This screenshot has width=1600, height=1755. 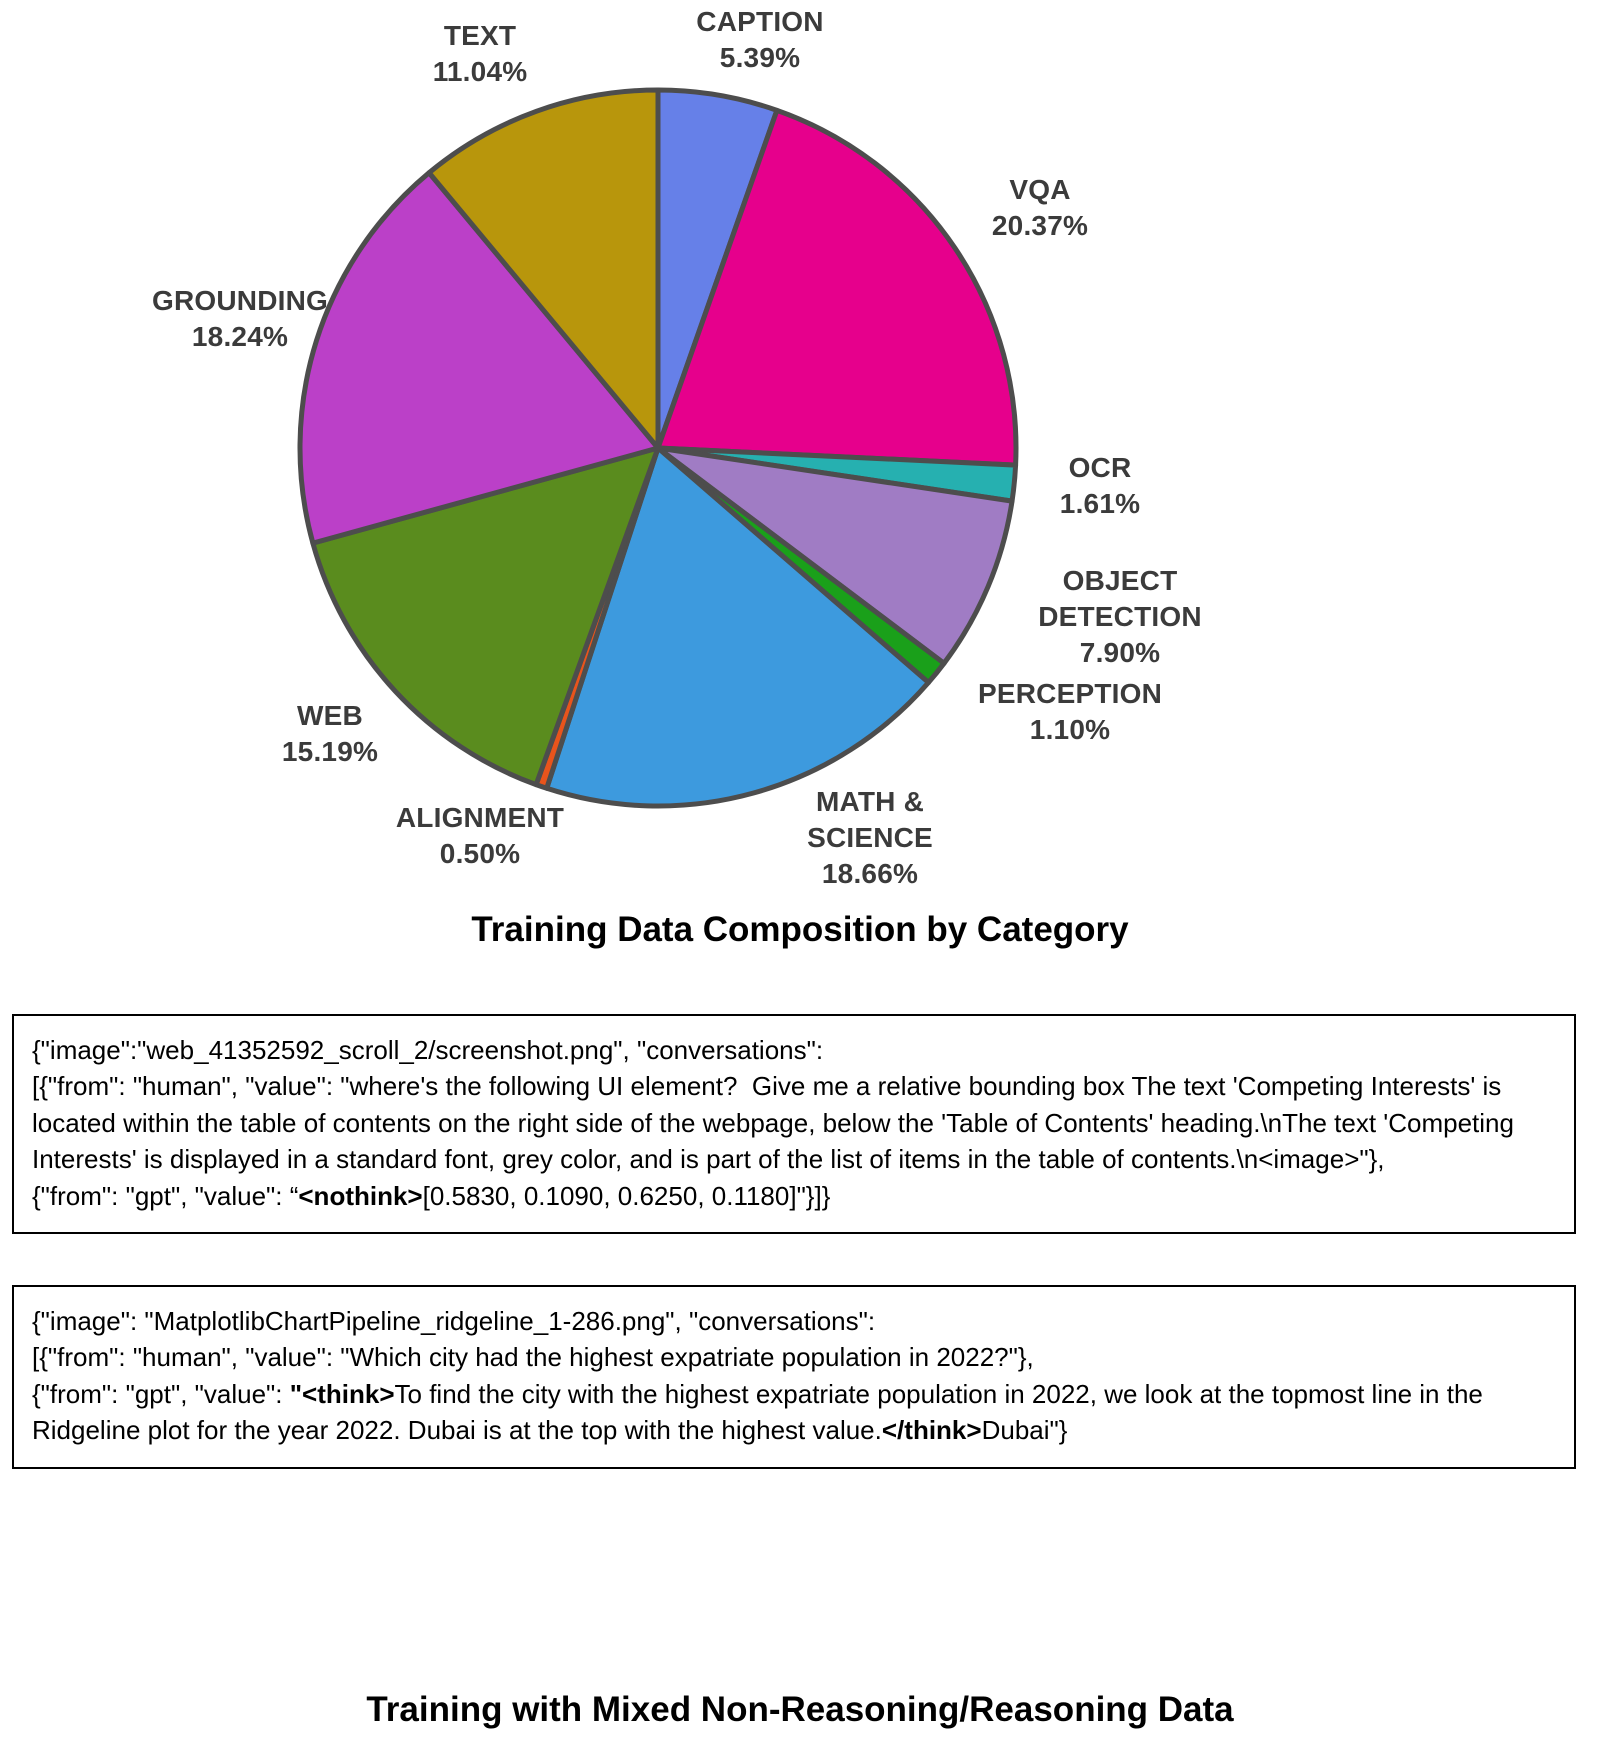 I want to click on json-gpt-suffix: [0.5830, 0.1090, 0.6250, 0.1180]"}]}, so click(x=626, y=1195).